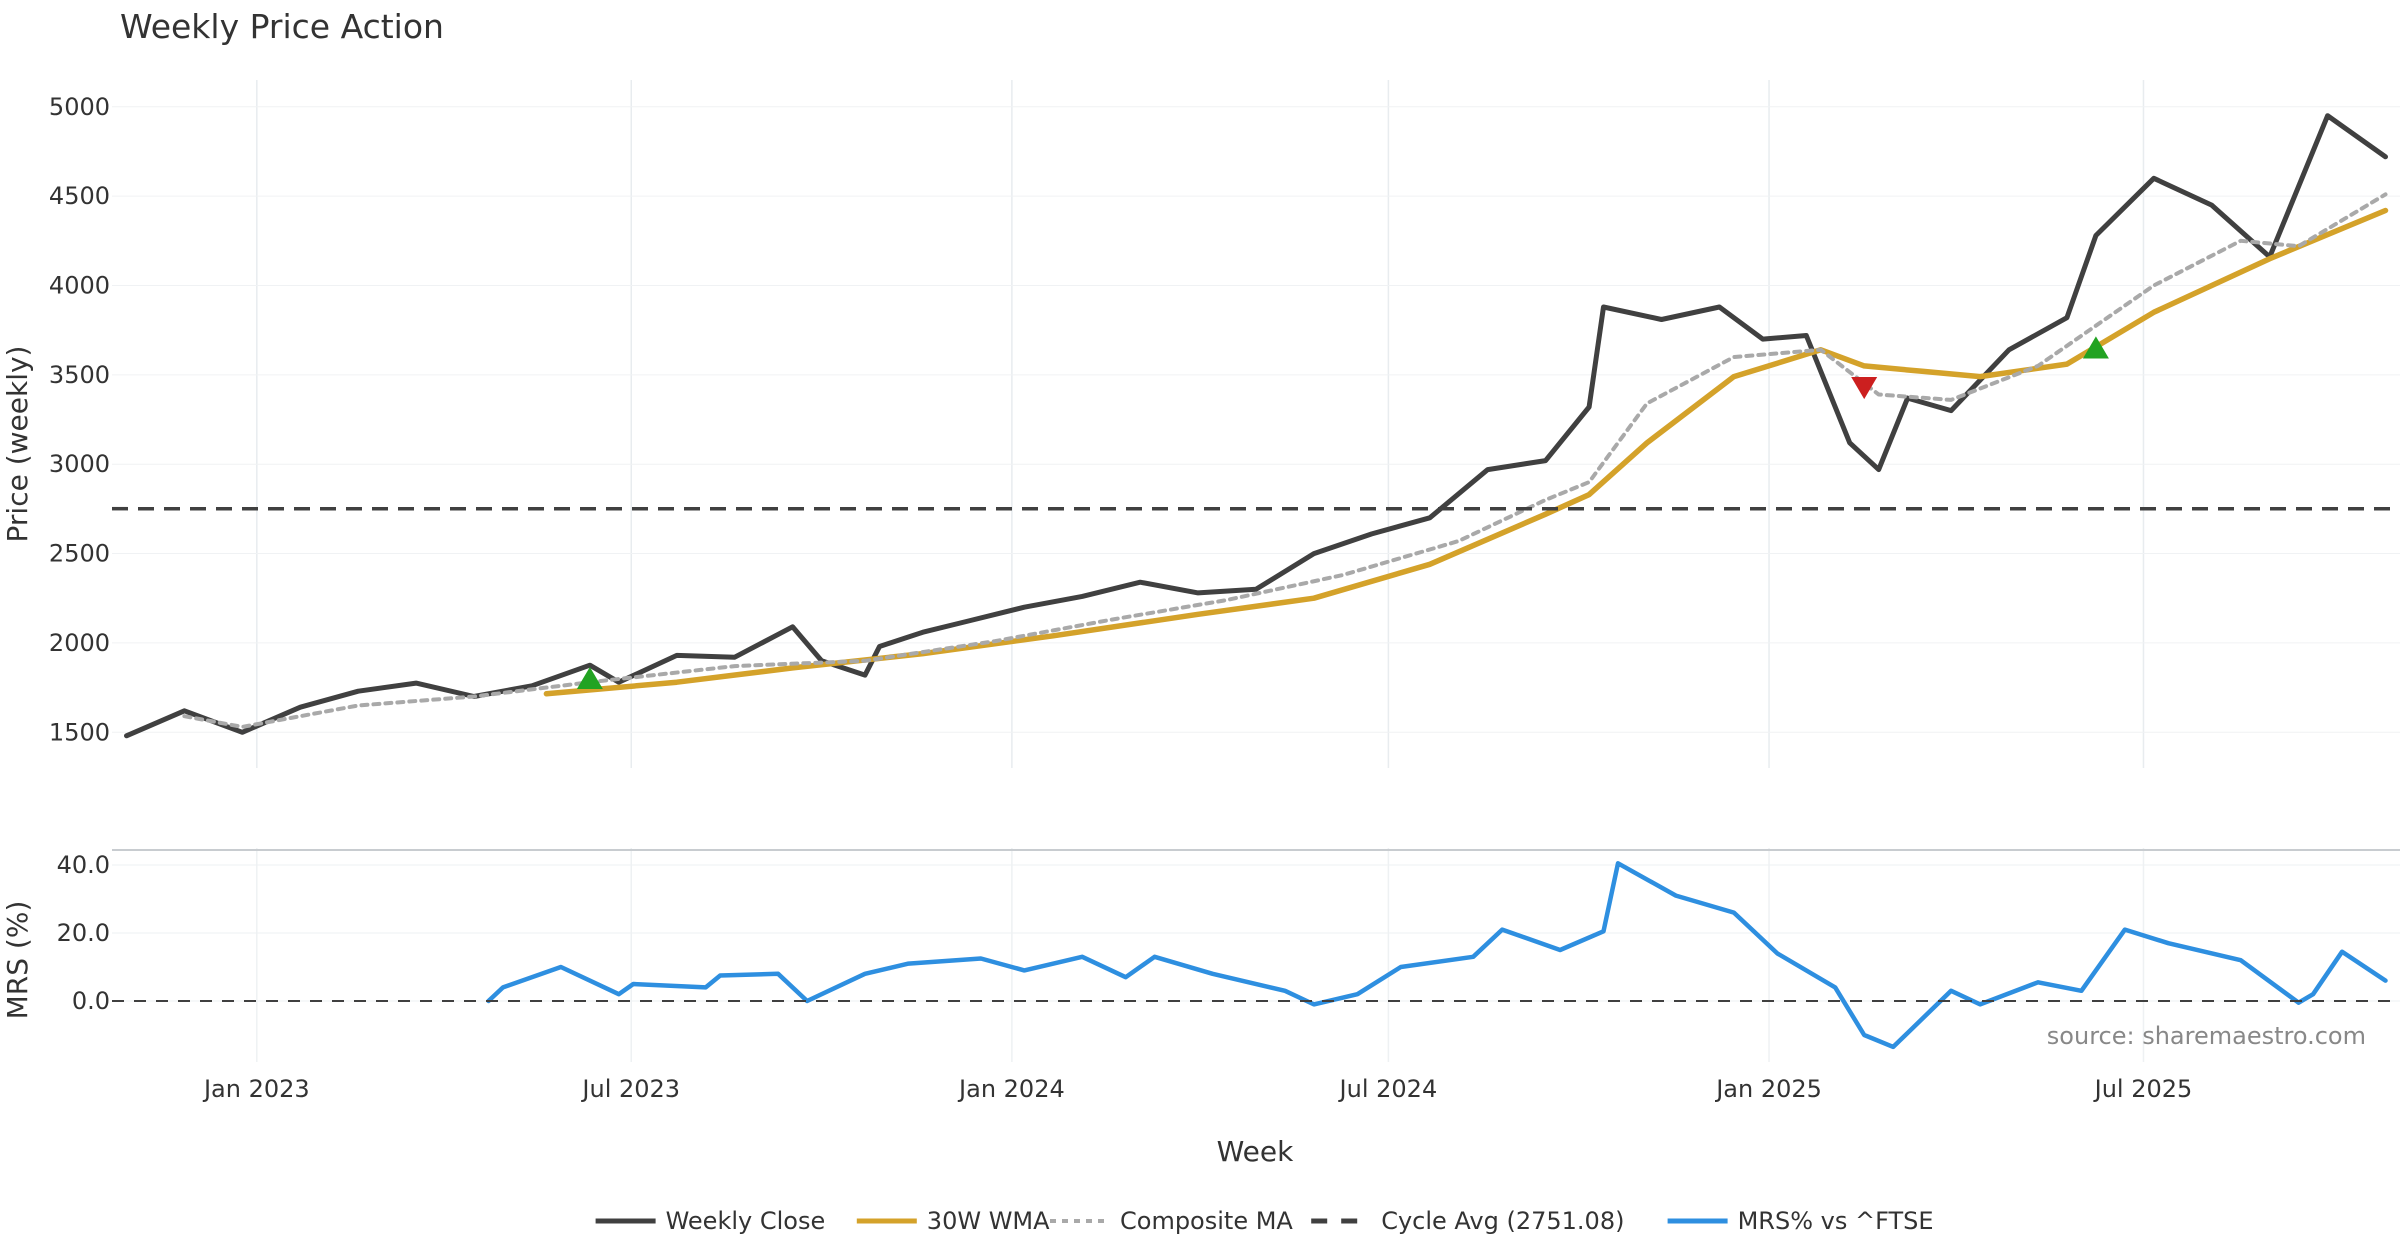  Describe the element at coordinates (1768, 1089) in the screenshot. I see `x-tick-label: Jan 2025` at that location.